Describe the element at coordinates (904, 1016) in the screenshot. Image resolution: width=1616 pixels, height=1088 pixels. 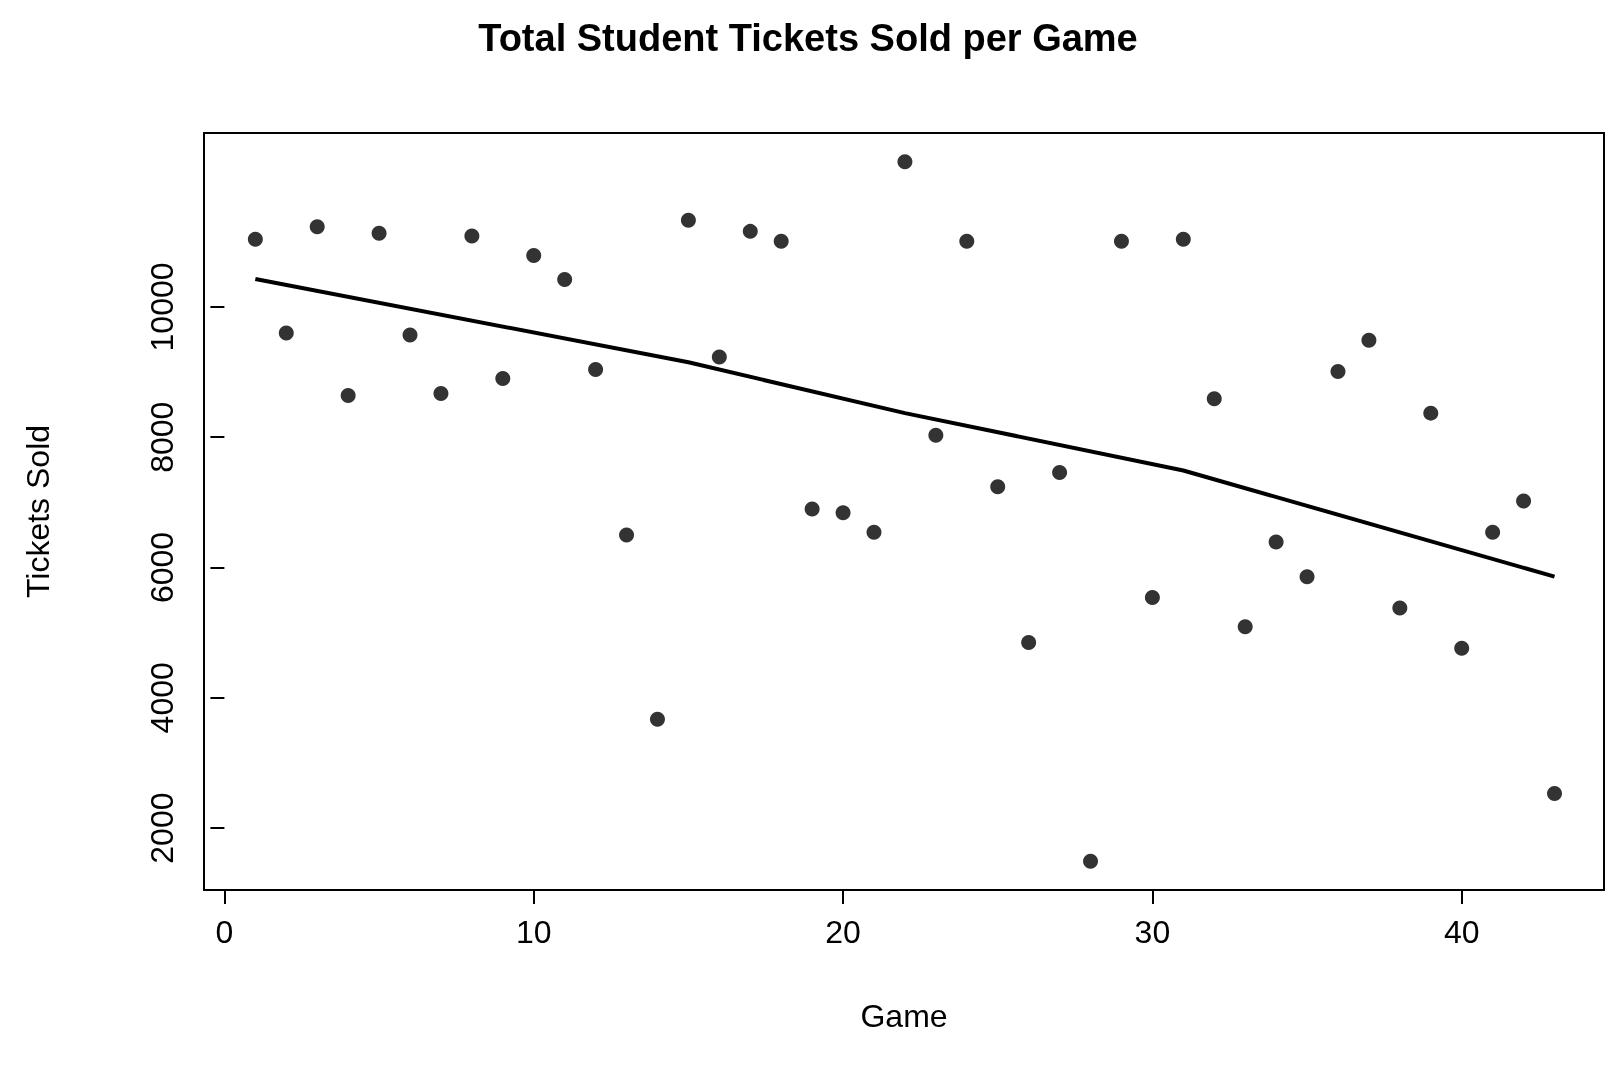
I see `x-axis-title: Game` at that location.